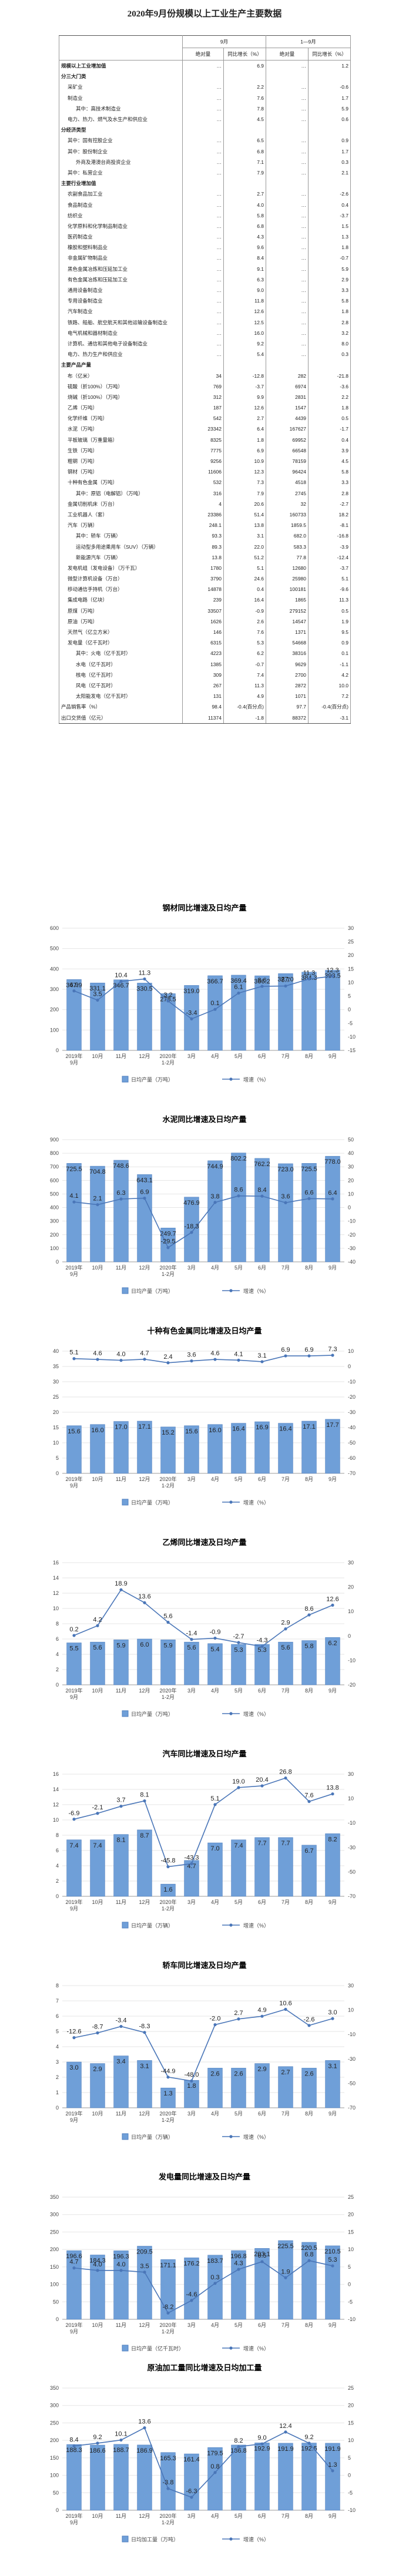 The width and height of the screenshot is (409, 2576). Describe the element at coordinates (329, 600) in the screenshot. I see `table-cell-p2: 11.3` at that location.